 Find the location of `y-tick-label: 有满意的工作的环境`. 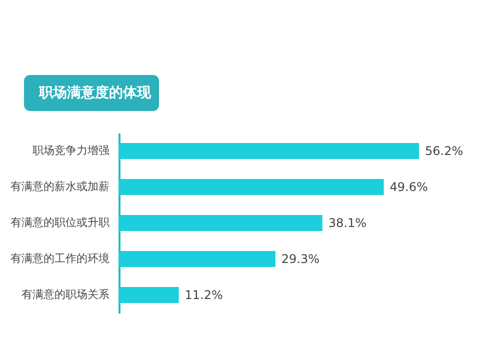

y-tick-label: 有满意的工作的环境 is located at coordinates (60, 258).